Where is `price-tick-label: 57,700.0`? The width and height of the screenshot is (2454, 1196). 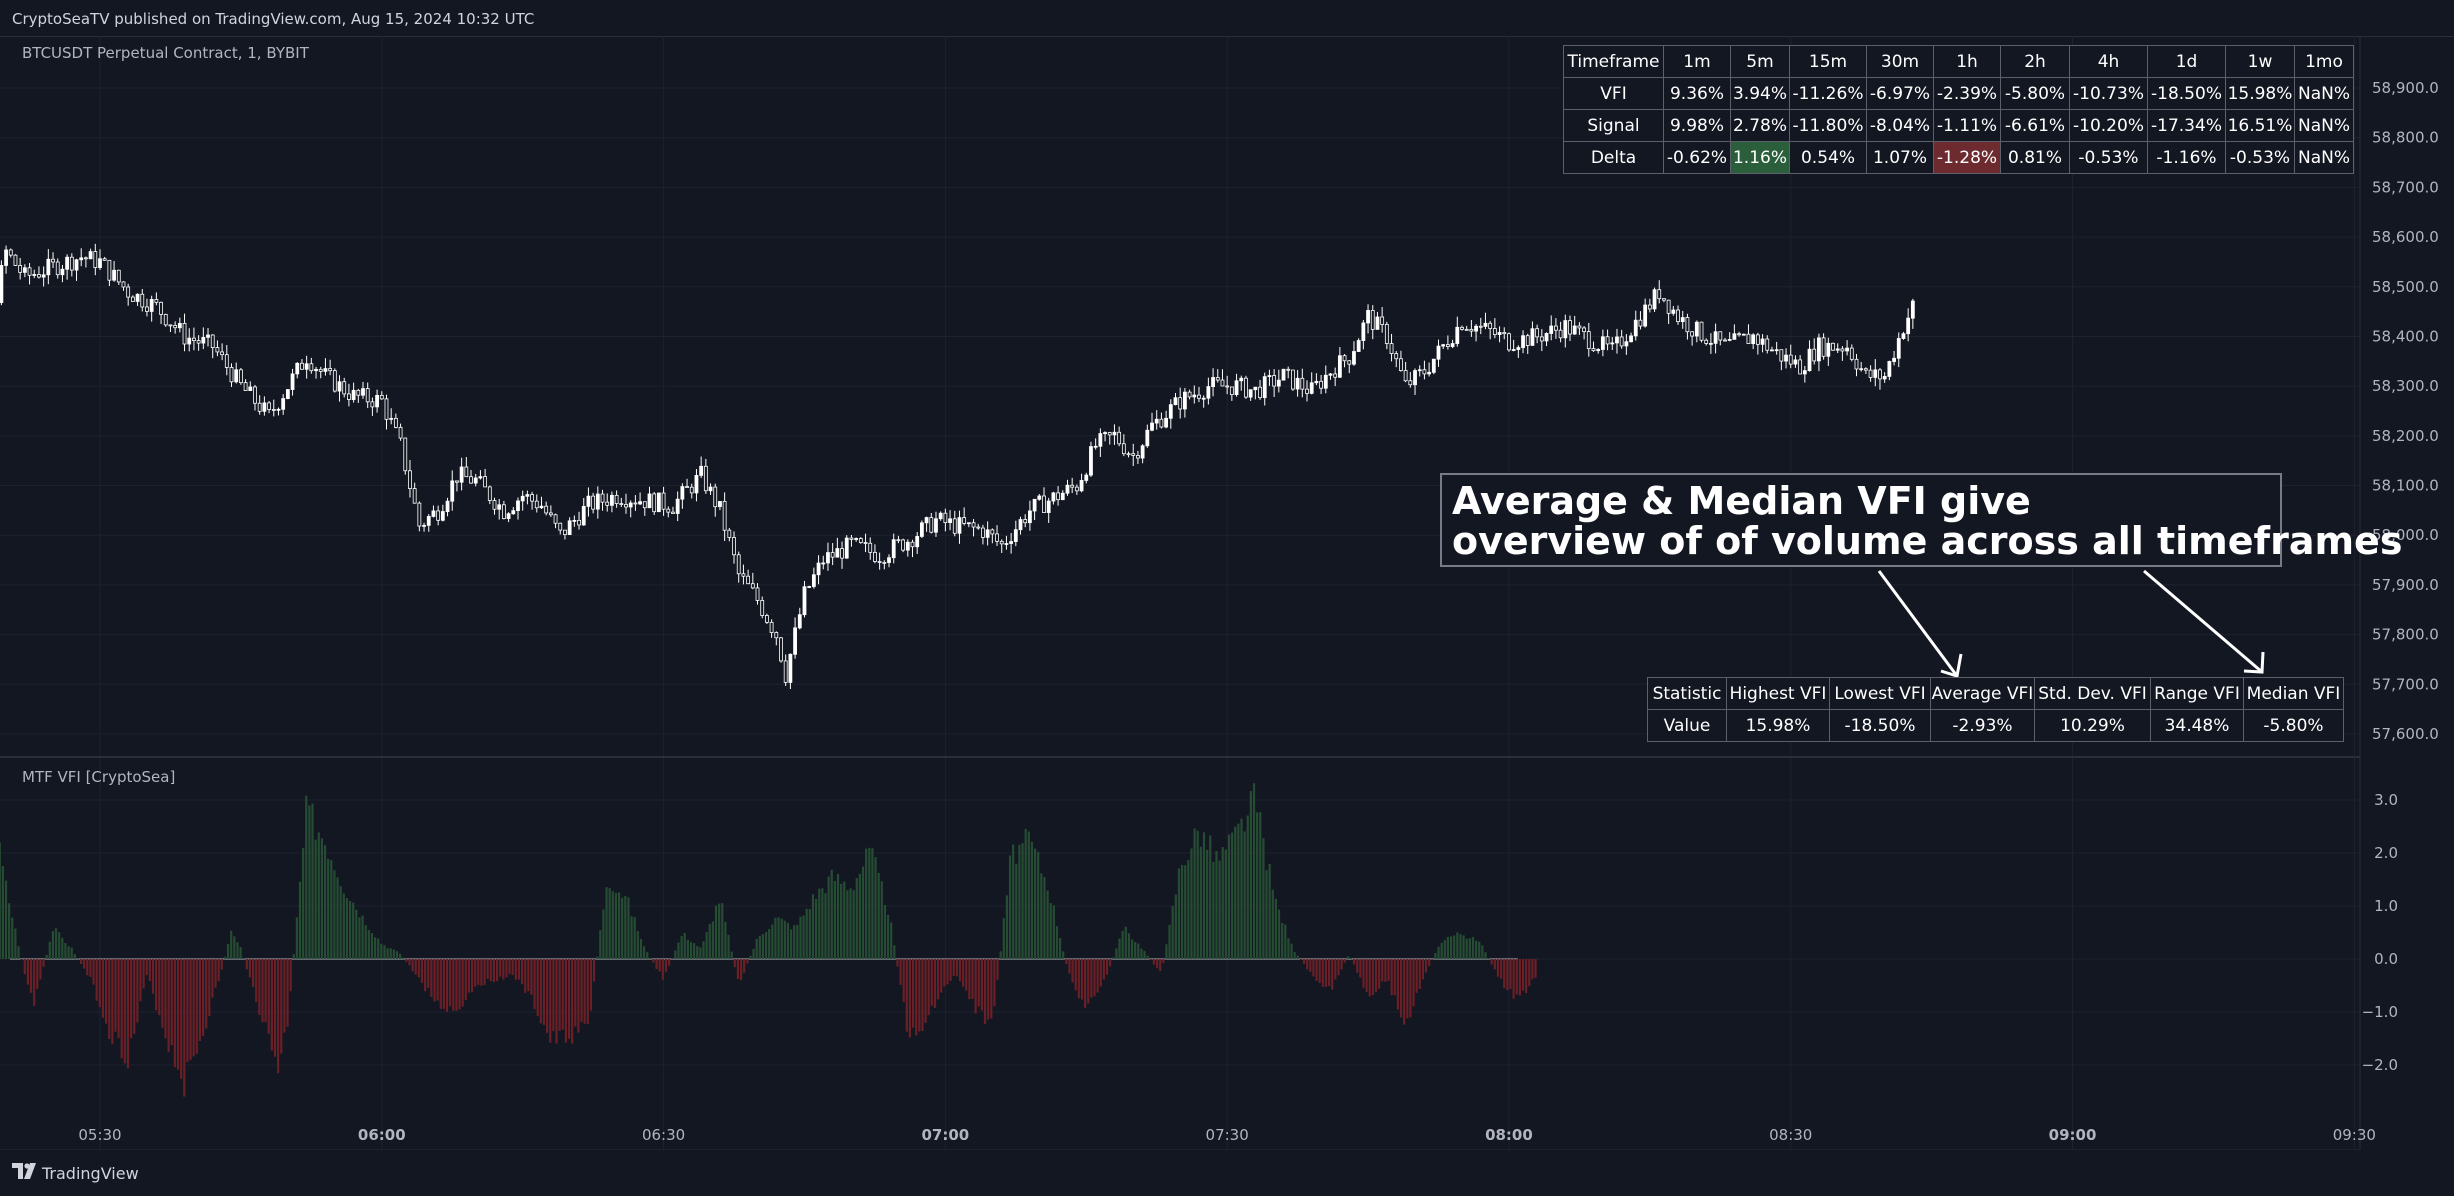 price-tick-label: 57,700.0 is located at coordinates (2405, 684).